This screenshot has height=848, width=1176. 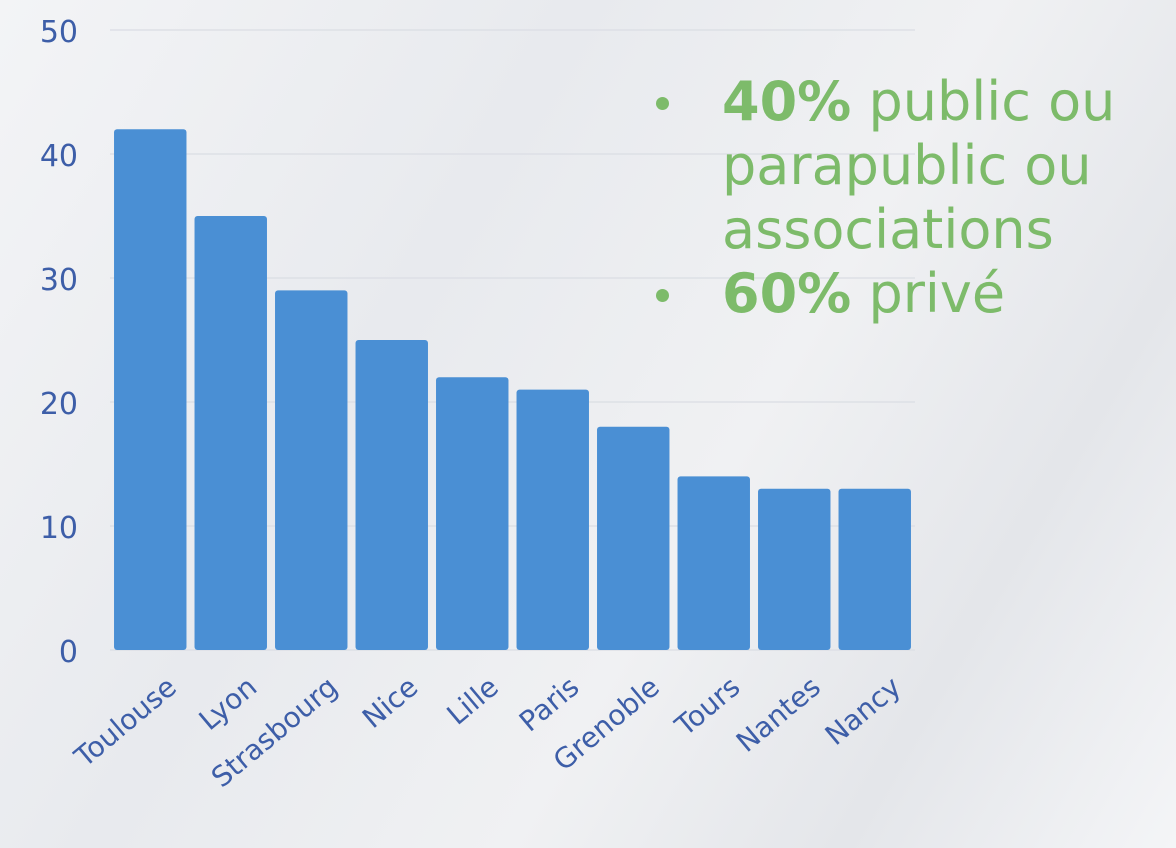 What do you see at coordinates (787, 293) in the screenshot?
I see `annotation-highlight: 60%` at bounding box center [787, 293].